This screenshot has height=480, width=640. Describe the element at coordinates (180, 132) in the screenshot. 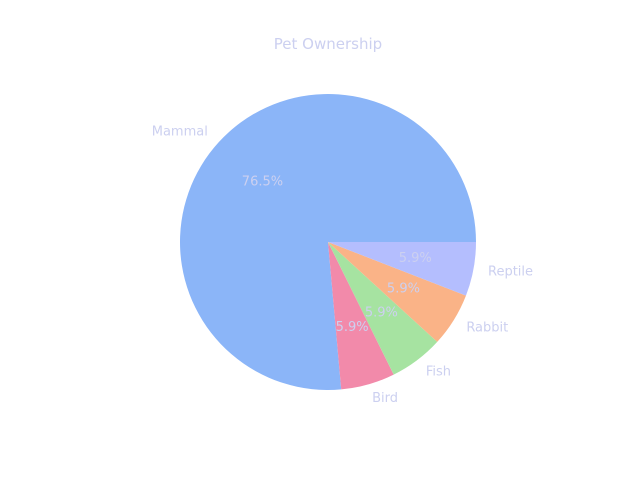

I see `slice-label-mammal: Mammal` at that location.